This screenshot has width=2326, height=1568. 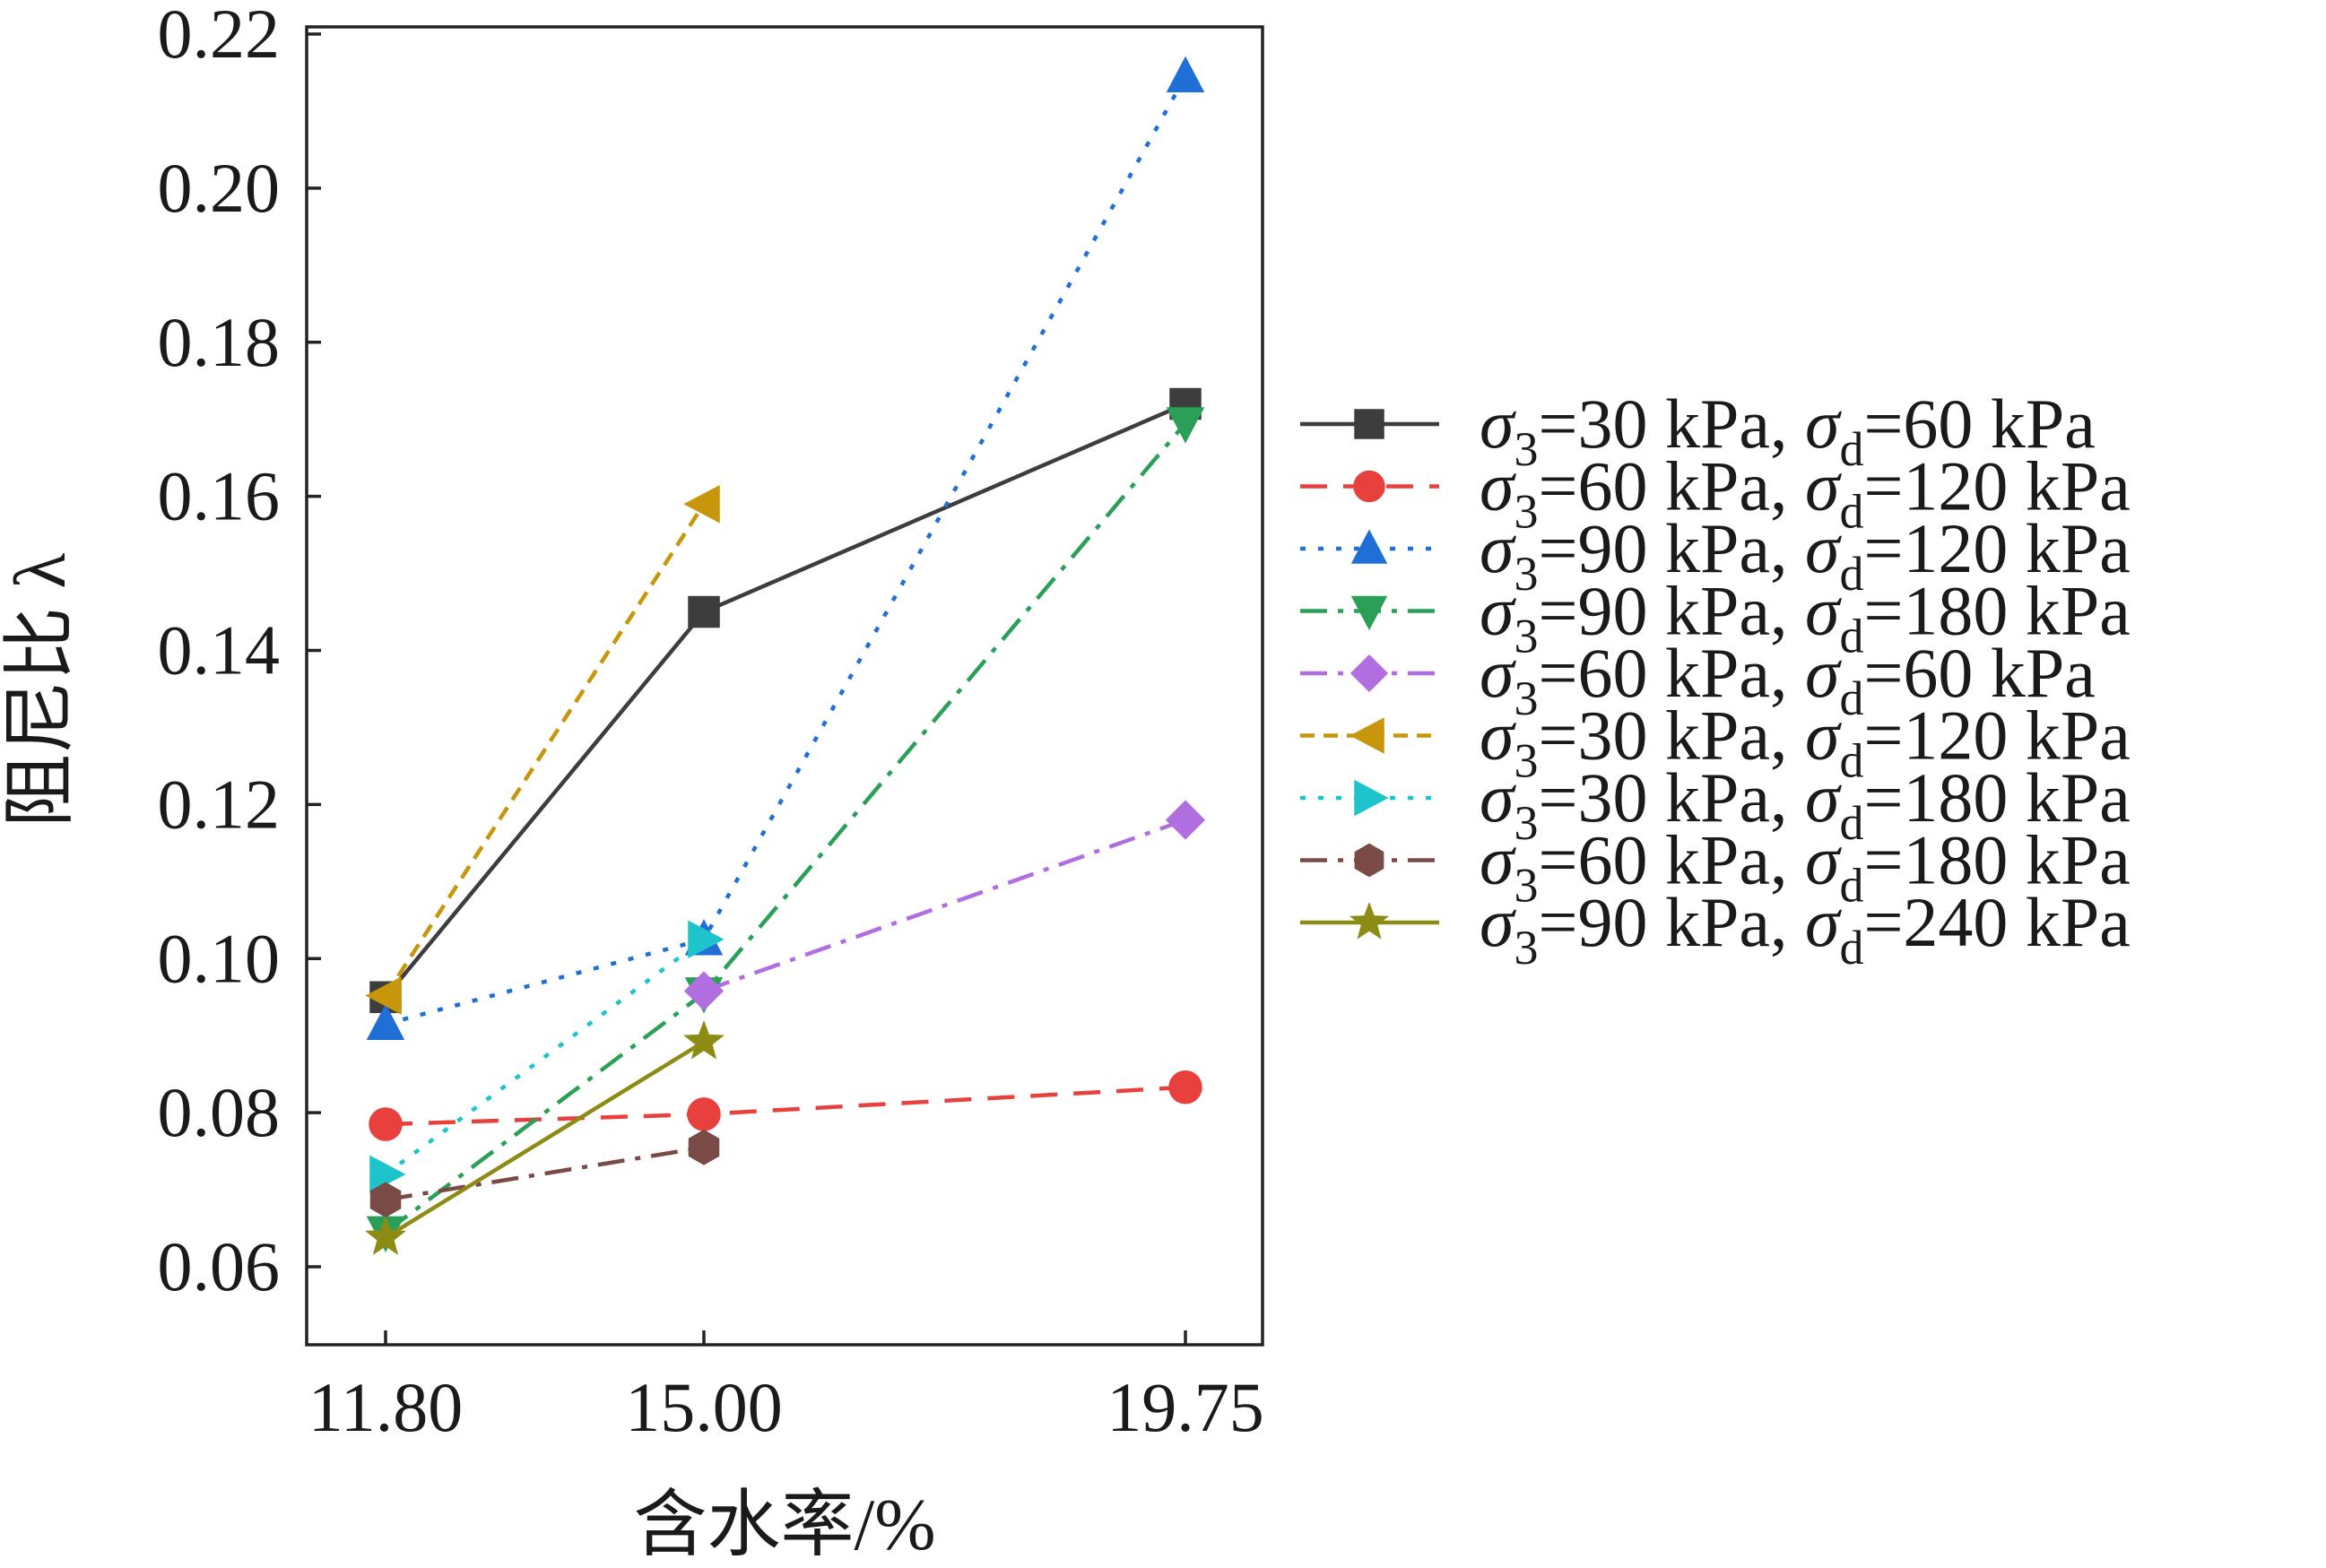 I want to click on legend-item: σ3=60 kPa, σd=180 kPa, so click(x=1715, y=867).